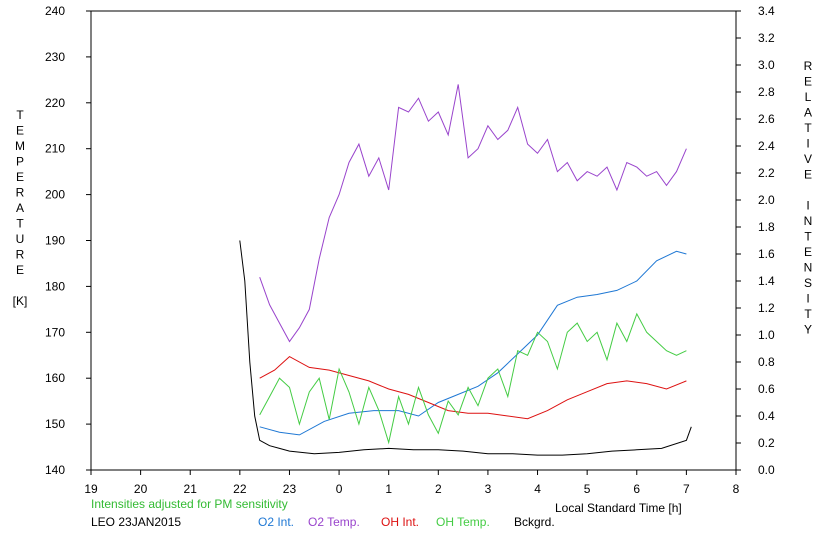 The height and width of the screenshot is (540, 828). I want to click on y-left-label-char: A, so click(20, 208).